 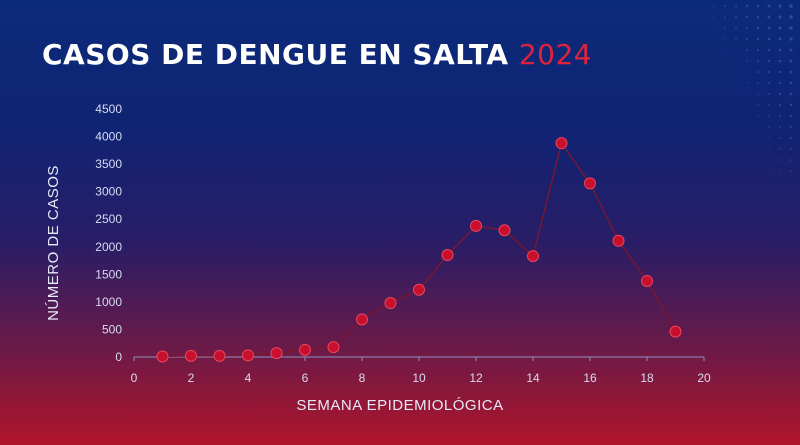 What do you see at coordinates (704, 378) in the screenshot?
I see `x-tick-label: 20` at bounding box center [704, 378].